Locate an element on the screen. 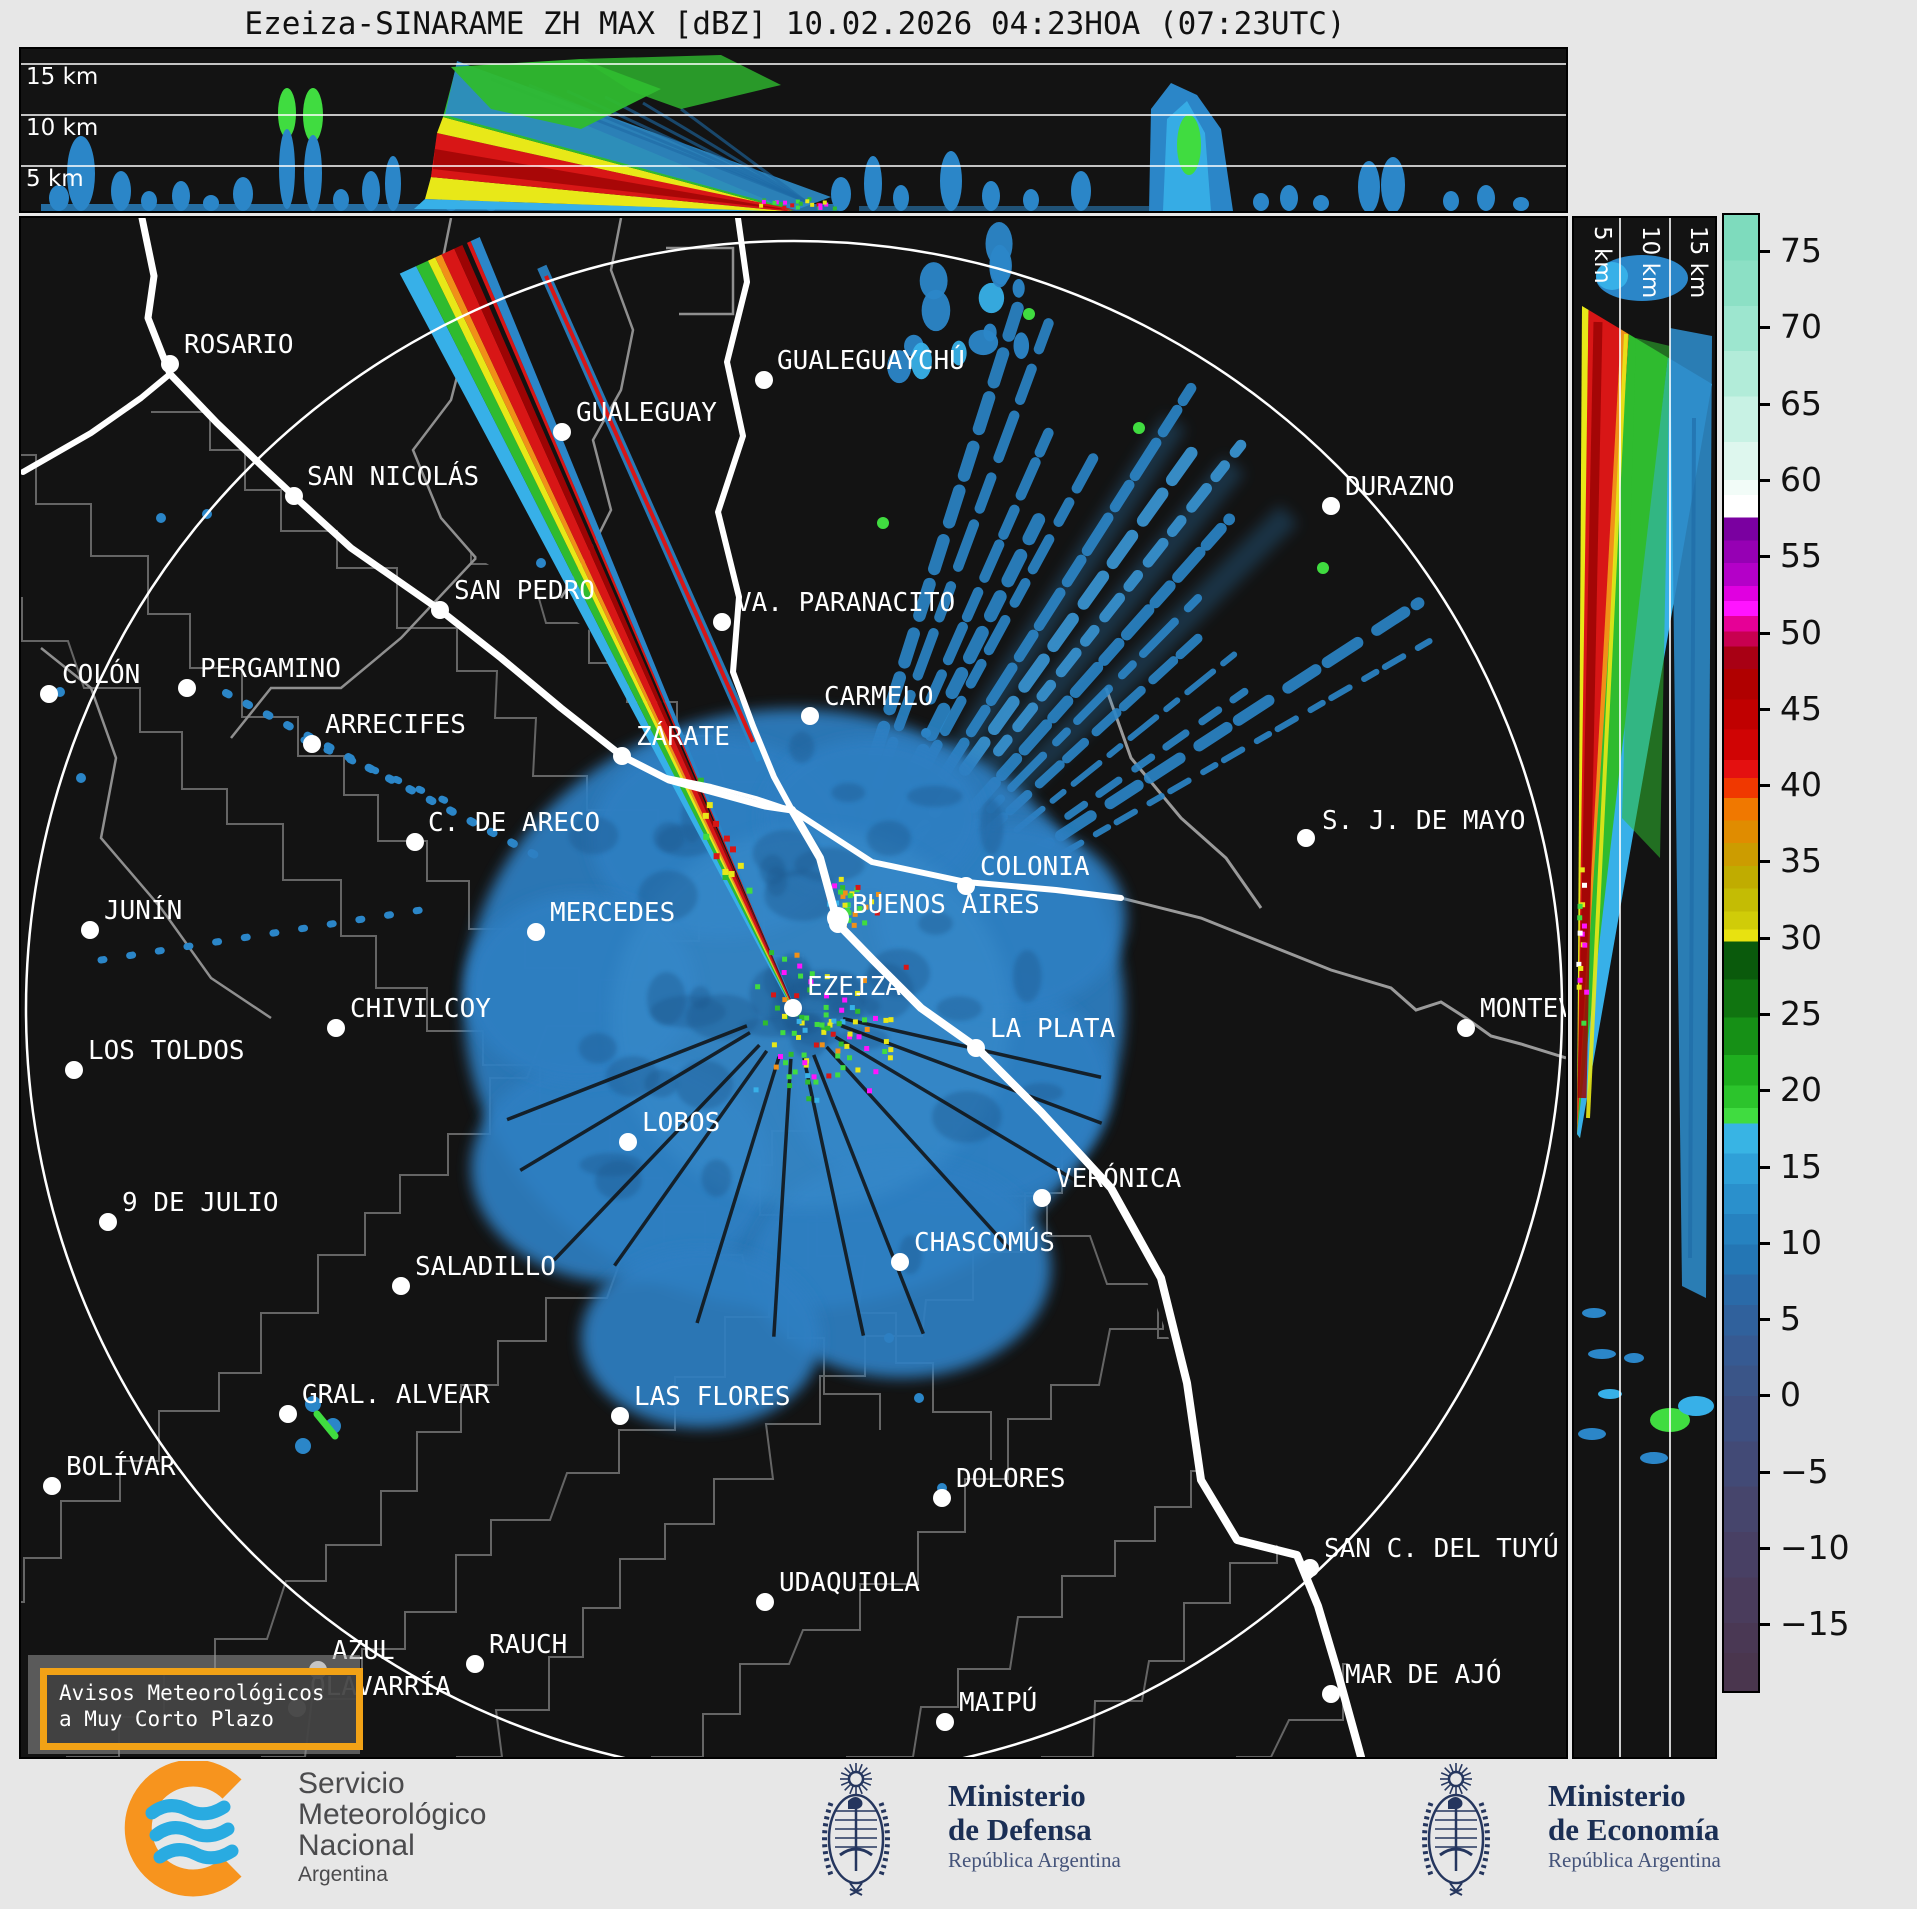  warning-box: Avisos Meteorológicos a Muy Corto Plazo is located at coordinates (201, 1709).